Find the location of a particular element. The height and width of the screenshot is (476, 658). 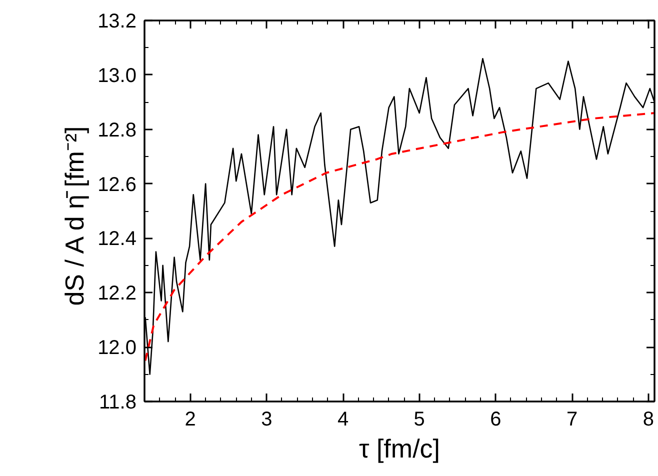

x-tick-label: 3 is located at coordinates (266, 419).